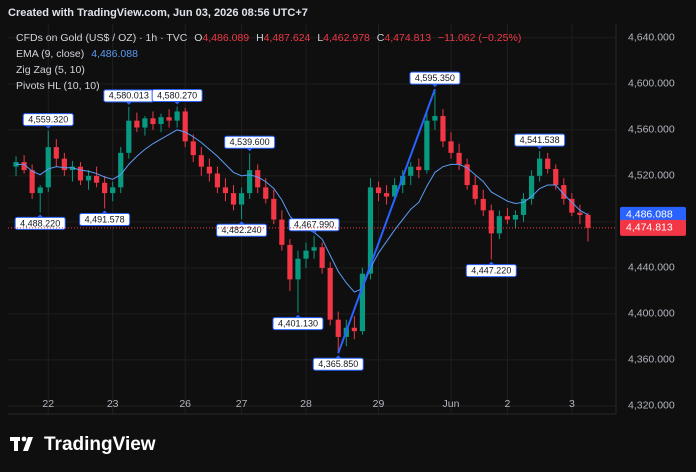 This screenshot has height=472, width=696. What do you see at coordinates (379, 404) in the screenshot?
I see `x-tick-label: 29` at bounding box center [379, 404].